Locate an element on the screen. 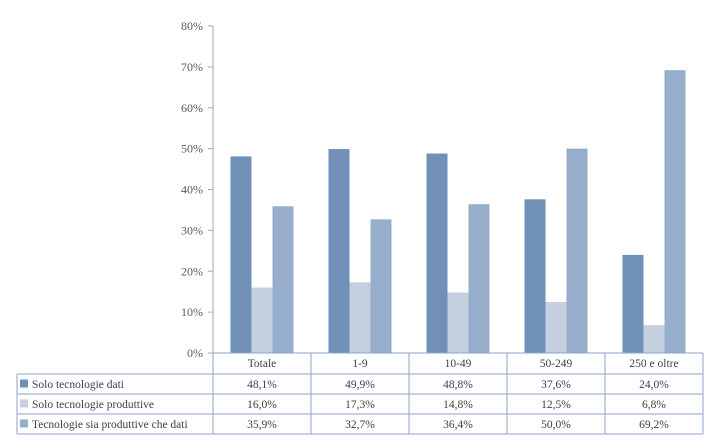 The width and height of the screenshot is (709, 448). y-tick-label: 10% is located at coordinates (192, 312).